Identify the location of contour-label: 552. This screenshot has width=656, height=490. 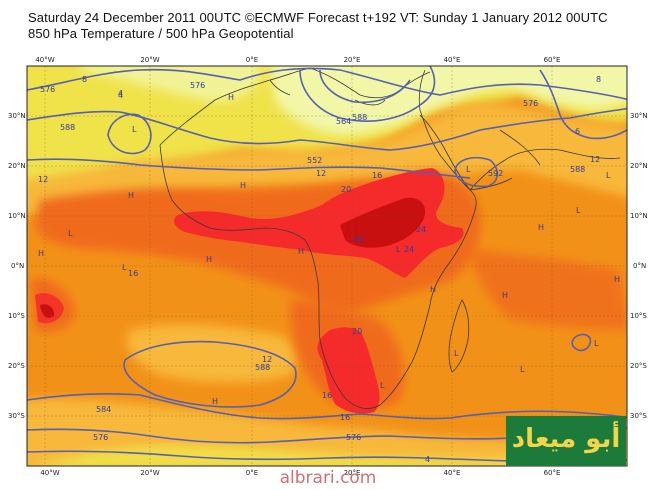
(314, 160).